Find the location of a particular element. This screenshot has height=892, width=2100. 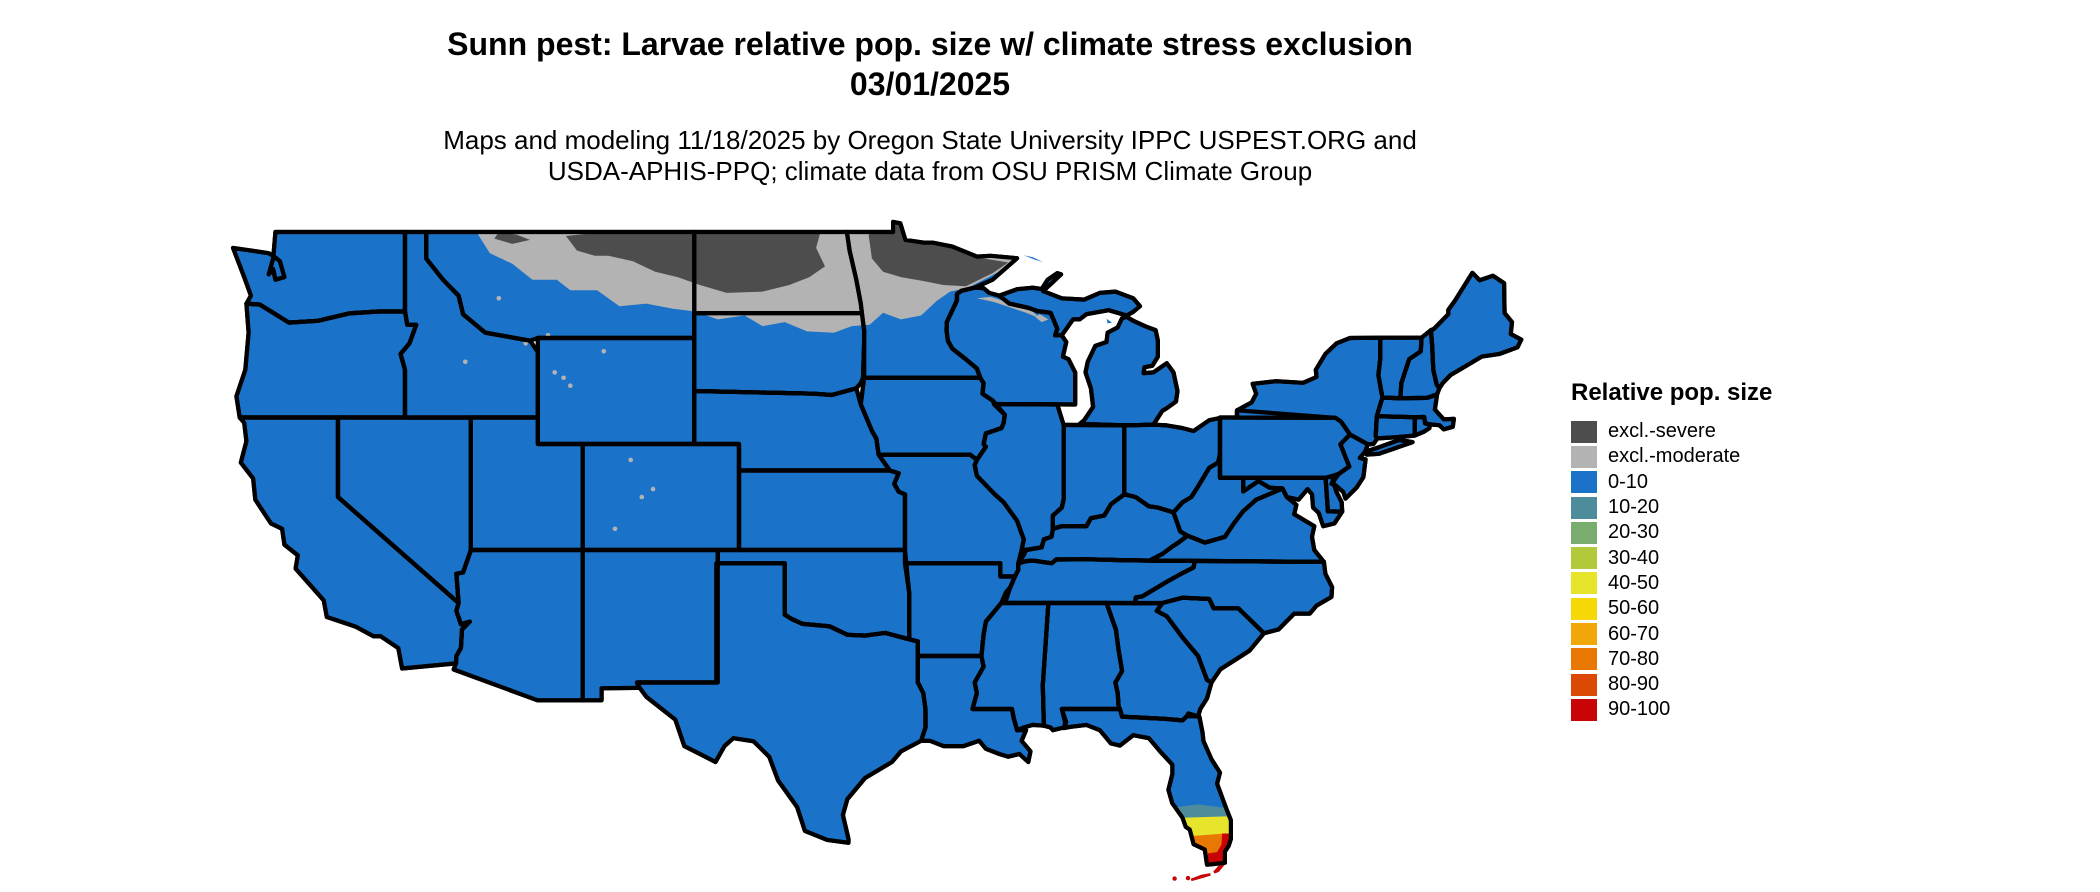

state-me is located at coordinates (1476, 330).